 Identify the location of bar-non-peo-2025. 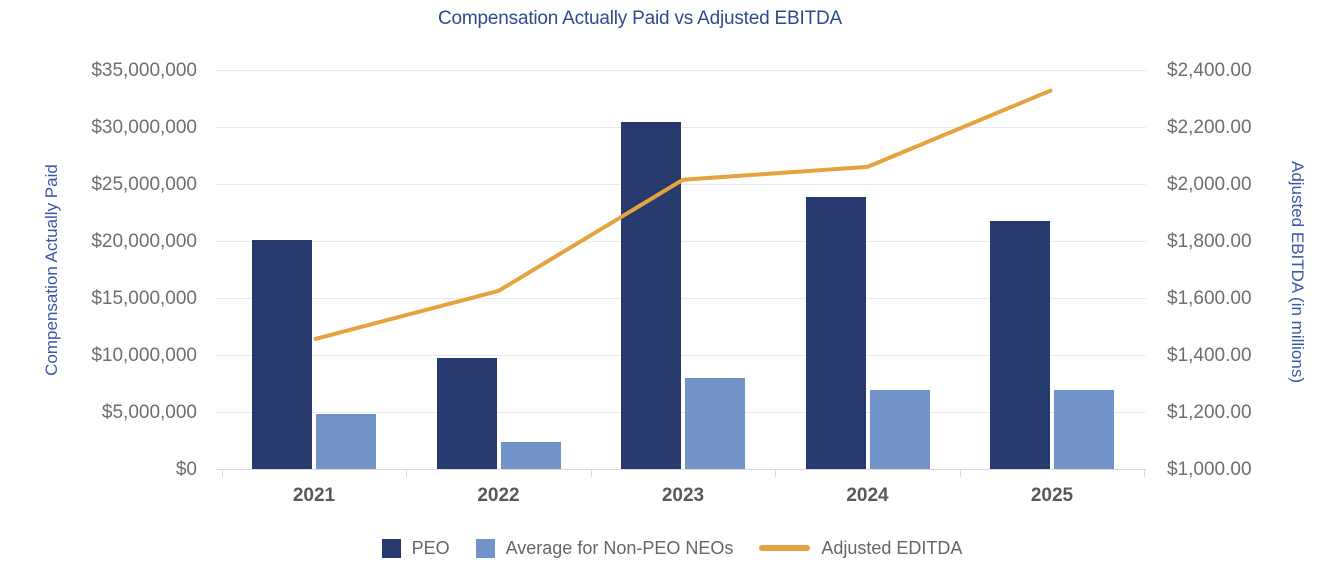
(1084, 429).